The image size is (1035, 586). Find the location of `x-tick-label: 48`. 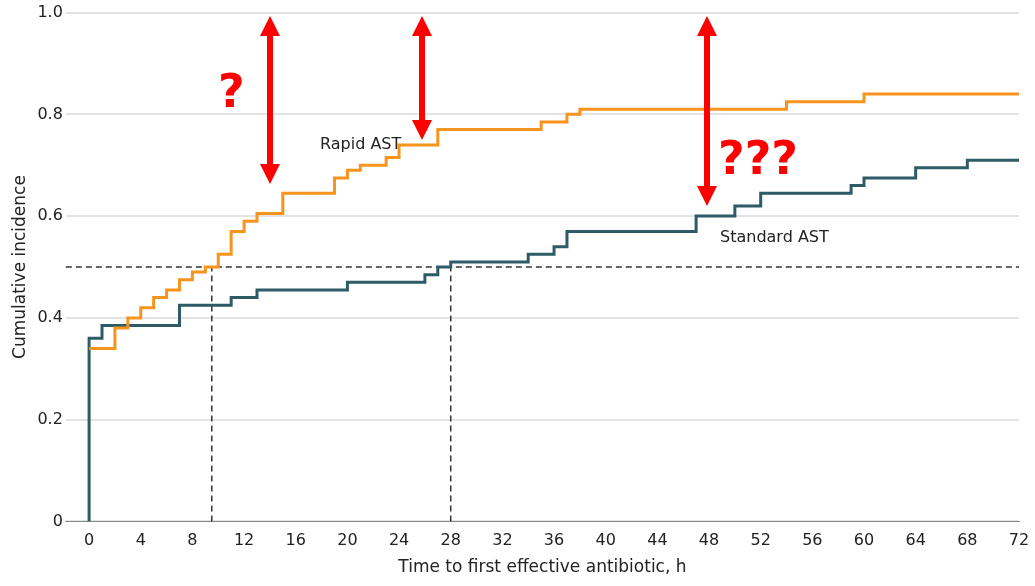

x-tick-label: 48 is located at coordinates (709, 540).